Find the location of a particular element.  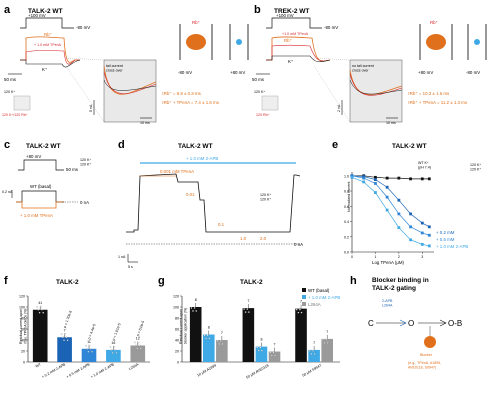

panel-d-conc-3: 2.0 is located at coordinates (263, 238).